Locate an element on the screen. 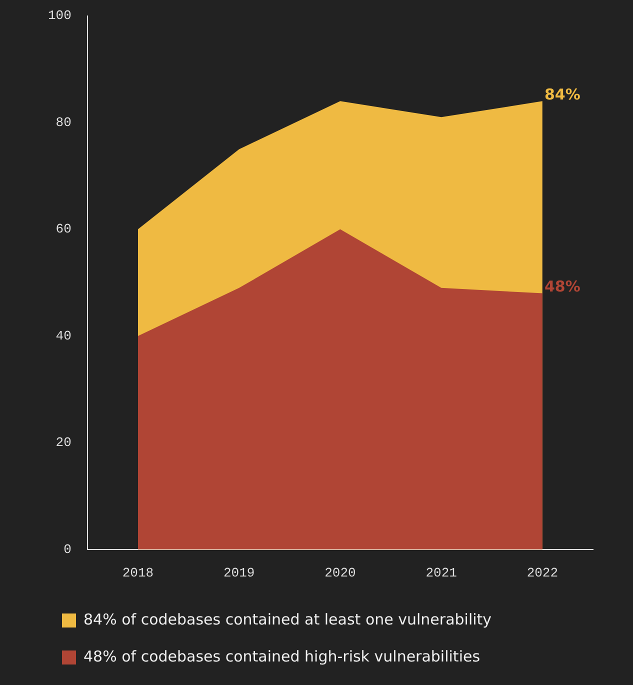  y-tick-label: 0 is located at coordinates (68, 549).